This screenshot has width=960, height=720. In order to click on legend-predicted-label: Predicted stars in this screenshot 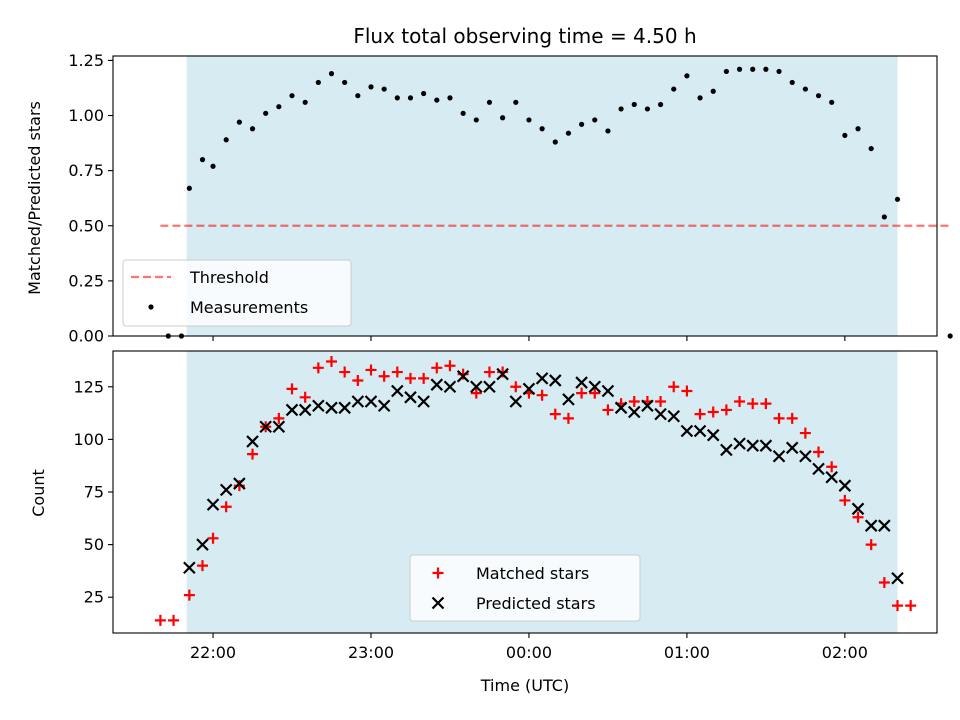, I will do `click(536, 603)`.